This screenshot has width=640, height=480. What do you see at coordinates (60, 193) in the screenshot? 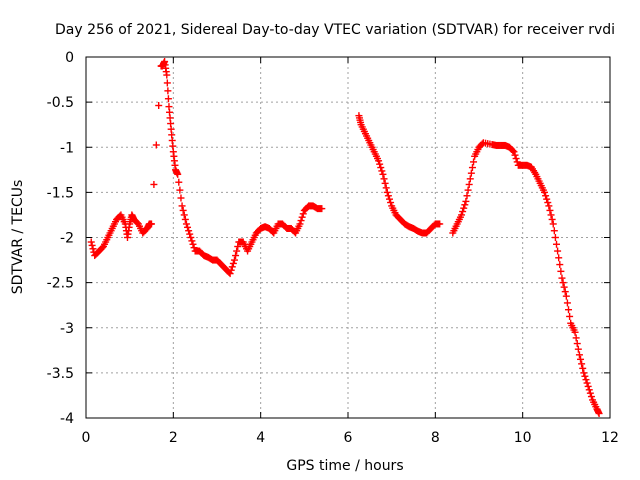
I see `y-tick-label: -1.5` at bounding box center [60, 193].